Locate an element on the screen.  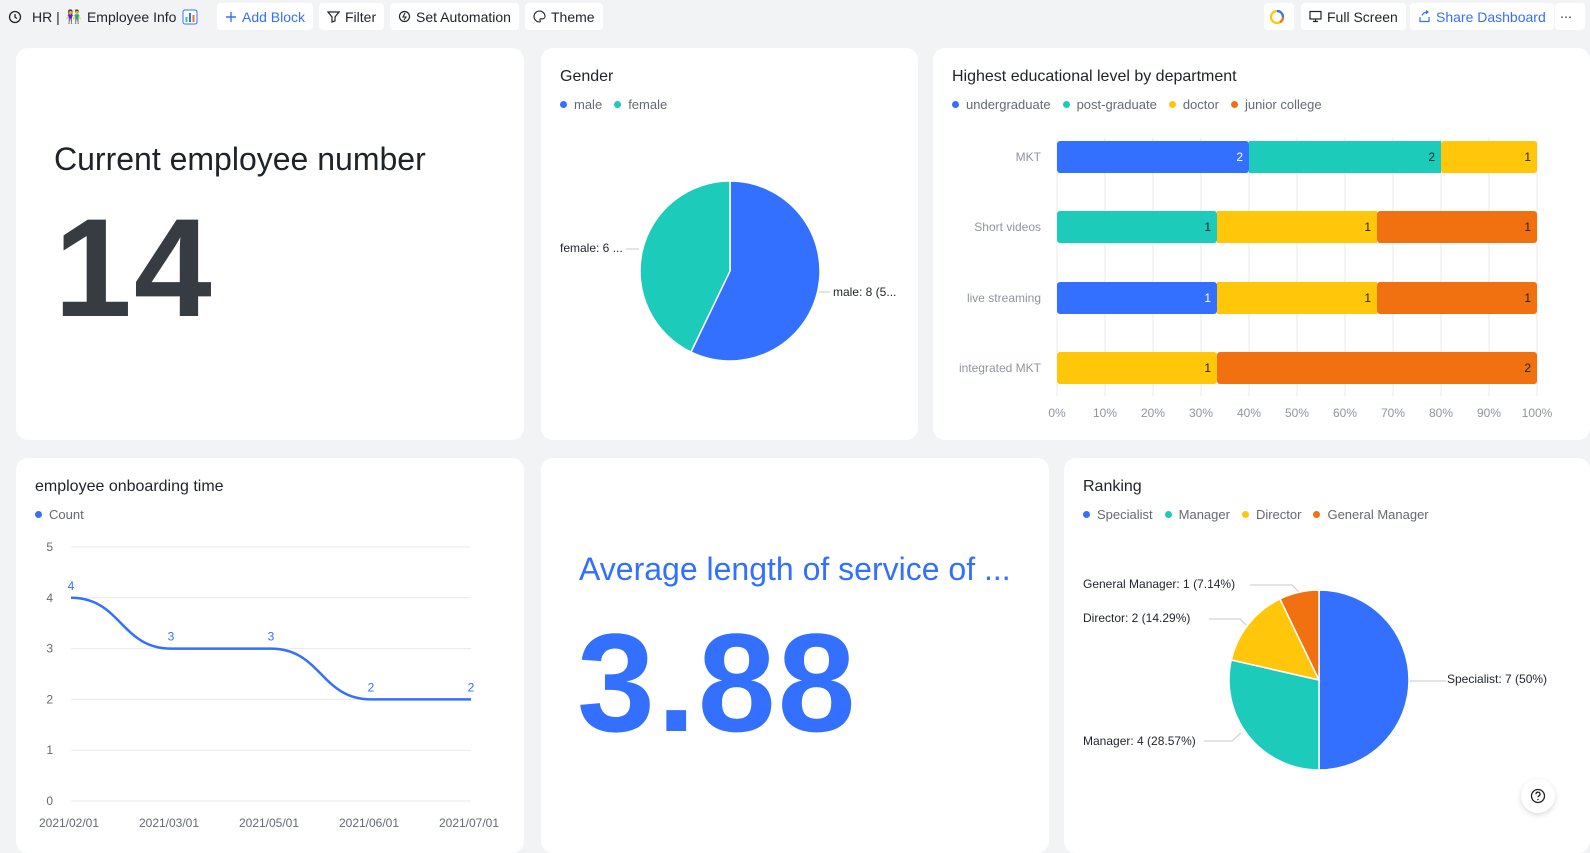
legend-label: junior college is located at coordinates (1283, 104).